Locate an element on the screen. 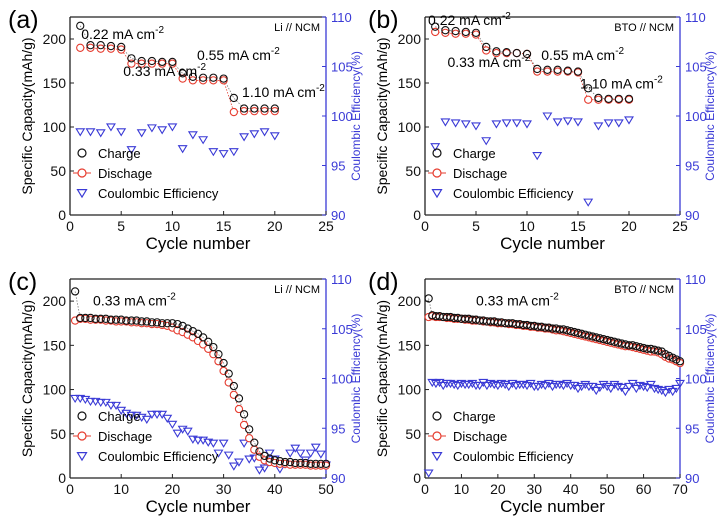  panel-label: (d) is located at coordinates (383, 282).